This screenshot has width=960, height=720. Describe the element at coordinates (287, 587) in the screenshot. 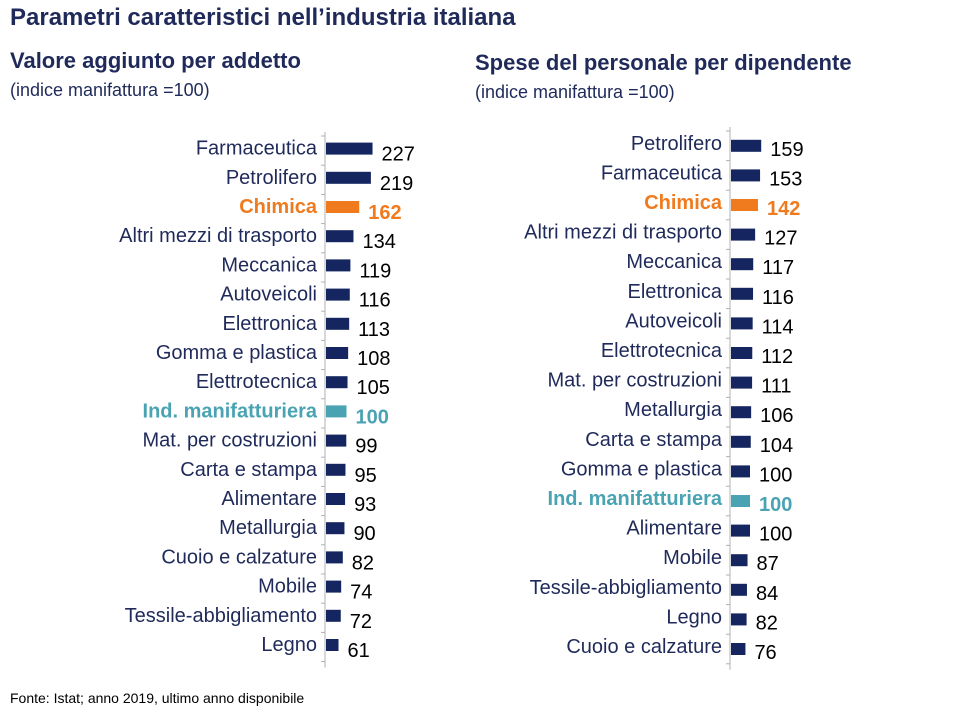

I see `category-label: Mobile` at that location.